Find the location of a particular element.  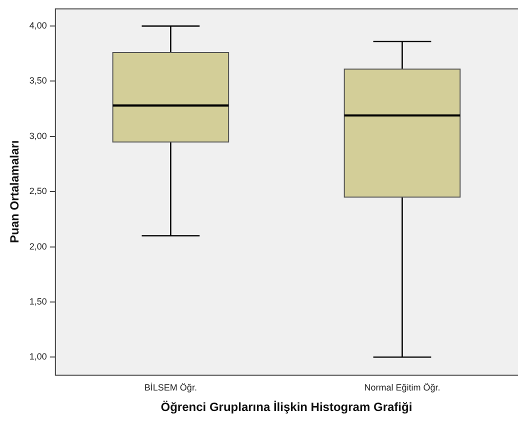

x-tick-label: BİLSEM Öğr. is located at coordinates (170, 387).